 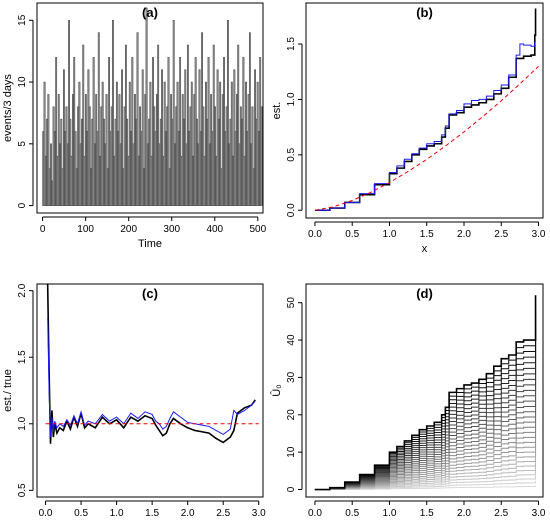 I want to click on panel-title: (c), so click(x=150, y=293).